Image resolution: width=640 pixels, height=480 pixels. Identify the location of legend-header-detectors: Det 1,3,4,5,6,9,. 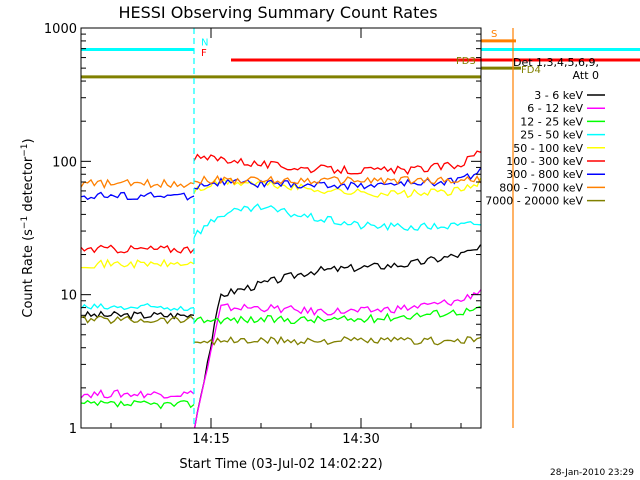
(556, 62).